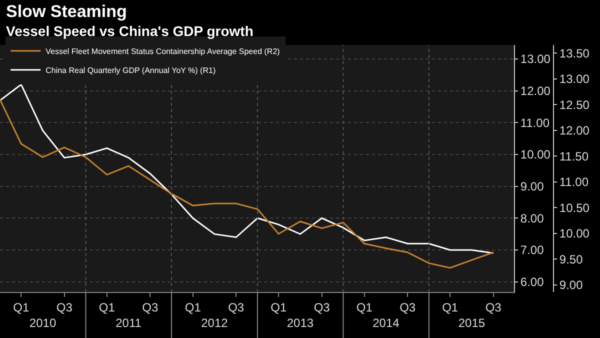 This screenshot has width=600, height=338. Describe the element at coordinates (532, 250) in the screenshot. I see `y-tick-label: 7.00` at that location.